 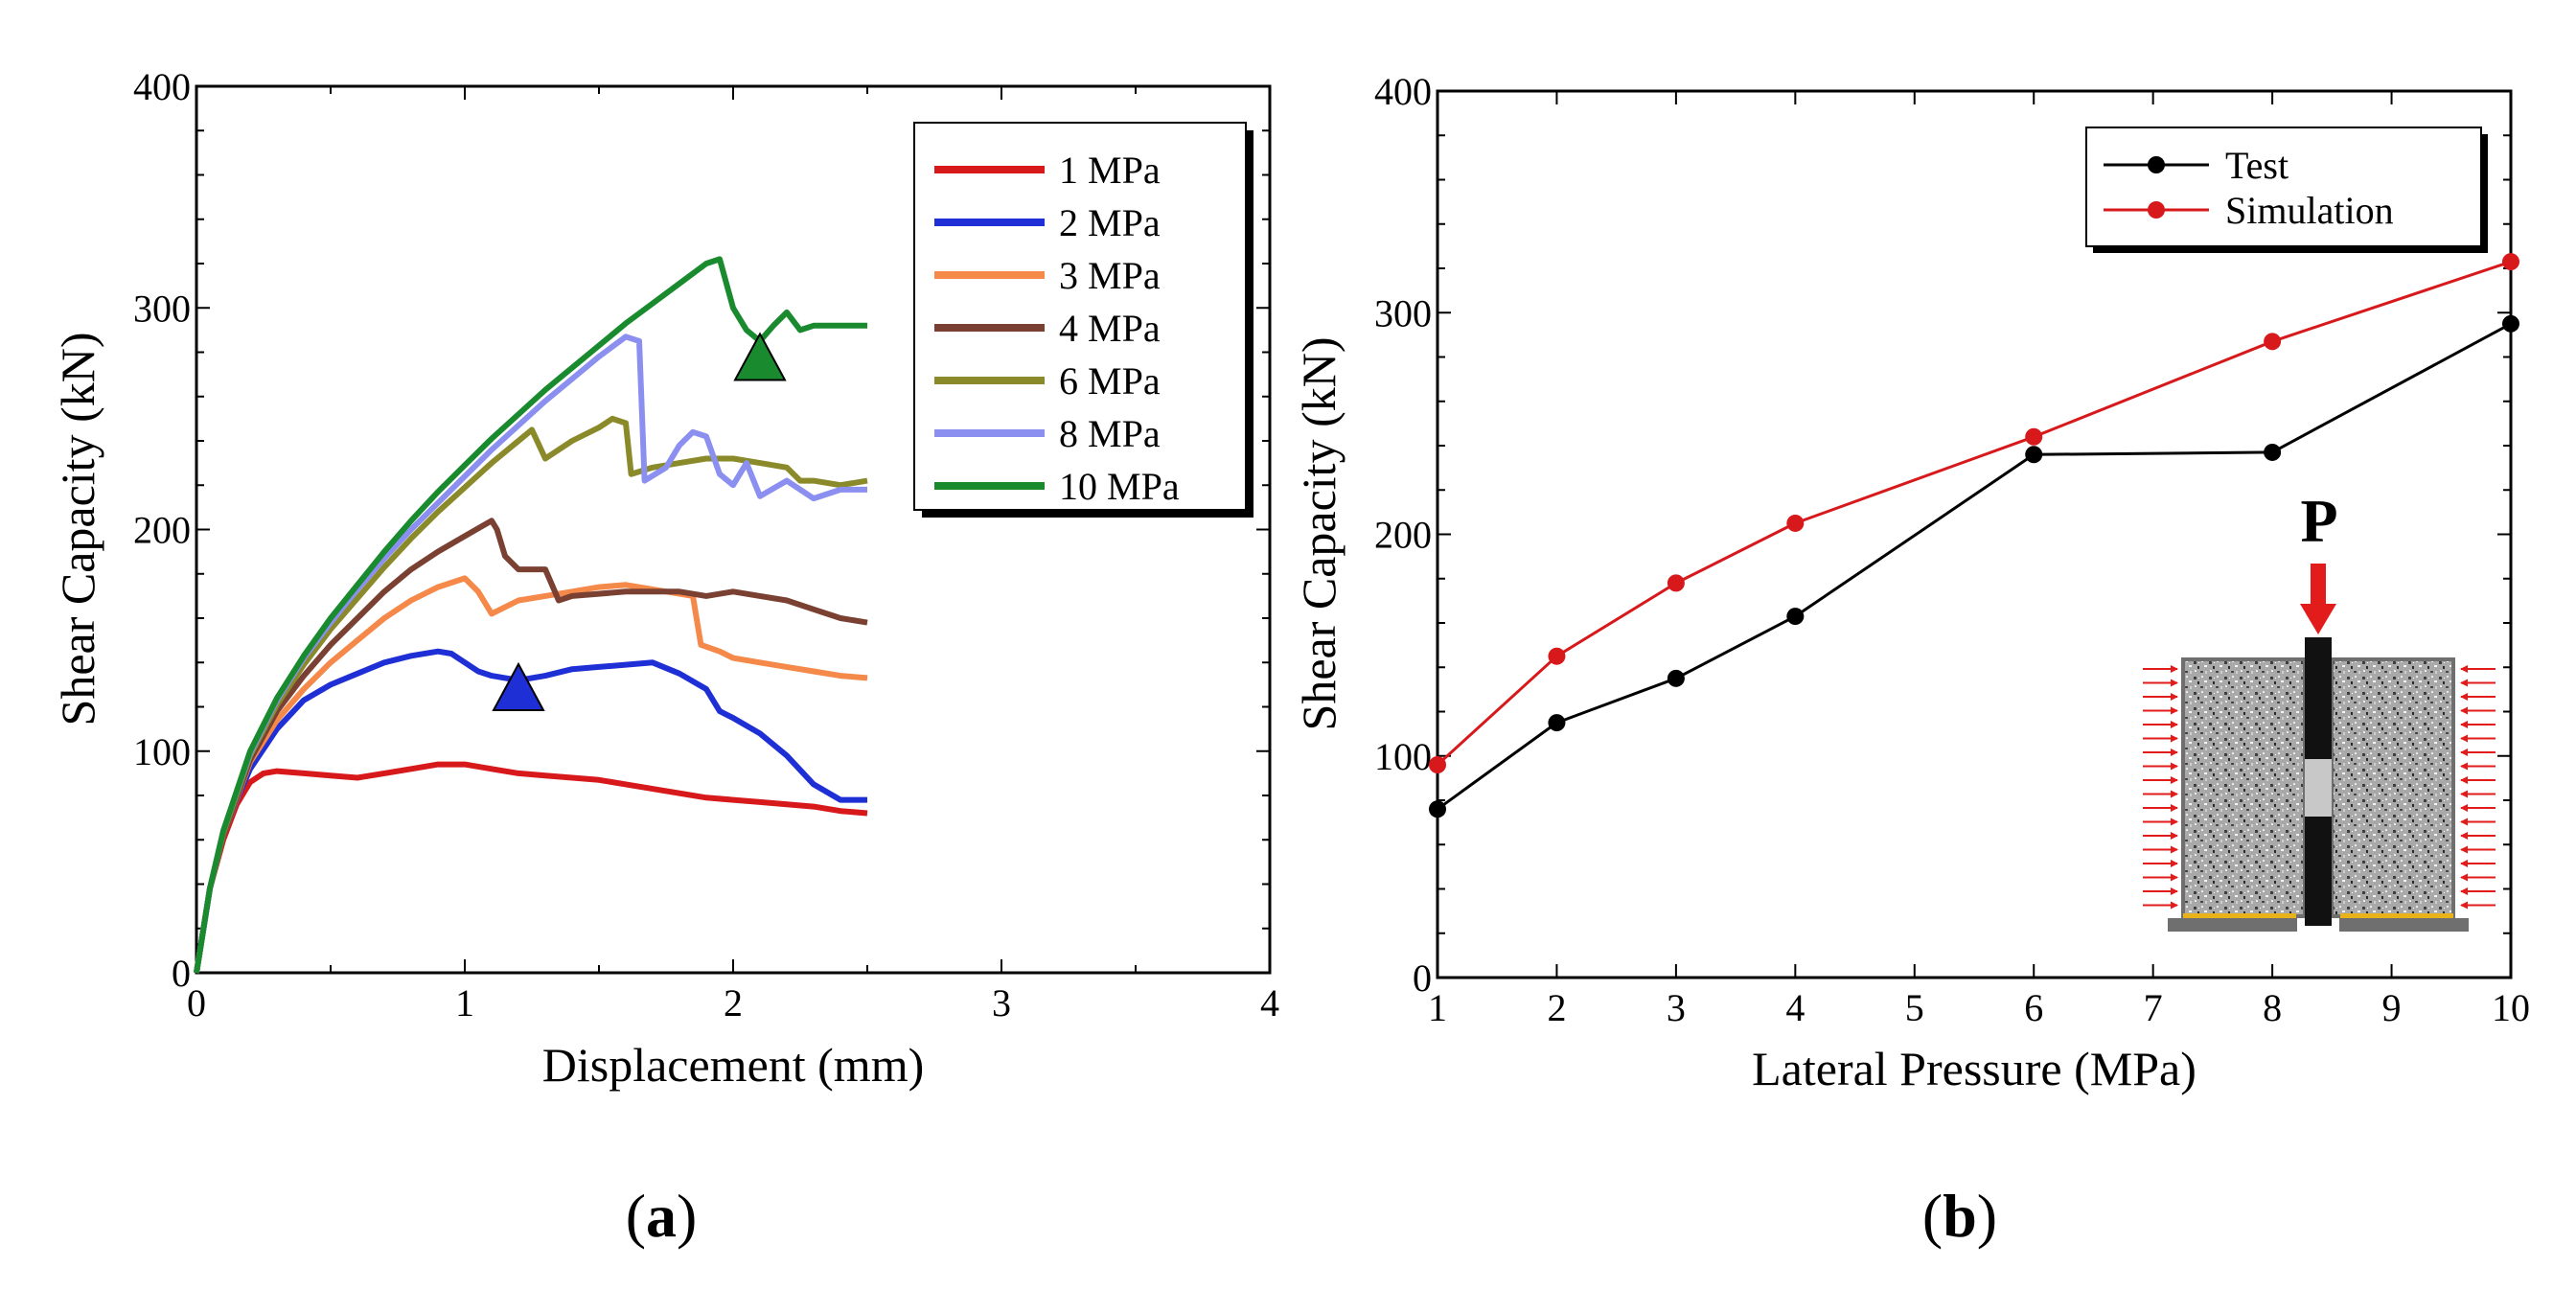 I want to click on legend-label: 2 MPa, so click(x=1110, y=222).